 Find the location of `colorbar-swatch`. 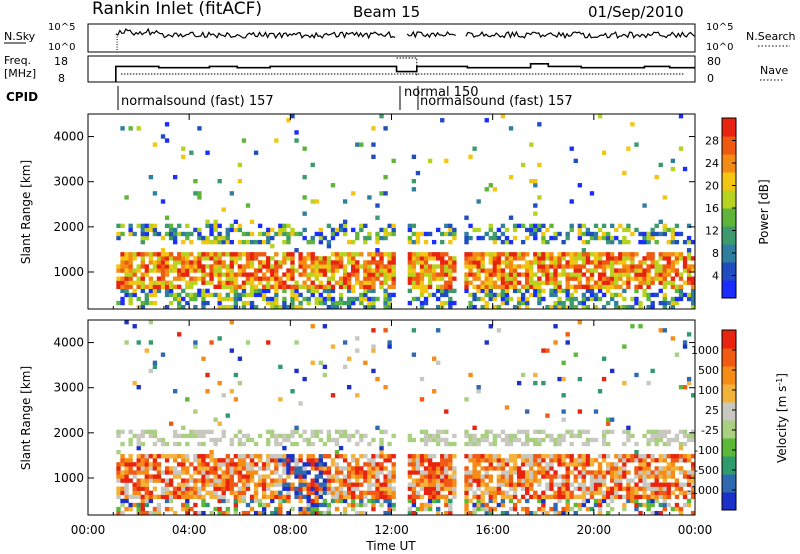

colorbar-swatch is located at coordinates (729, 429).